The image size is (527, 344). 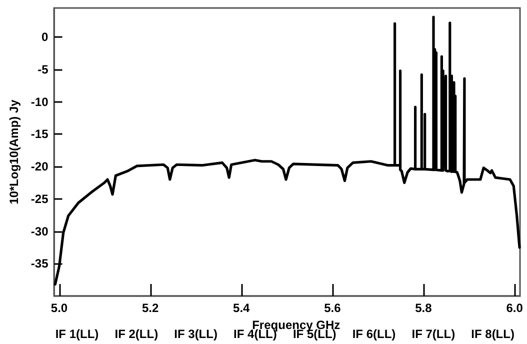 I want to click on text: IF 1(LL), so click(x=77, y=334).